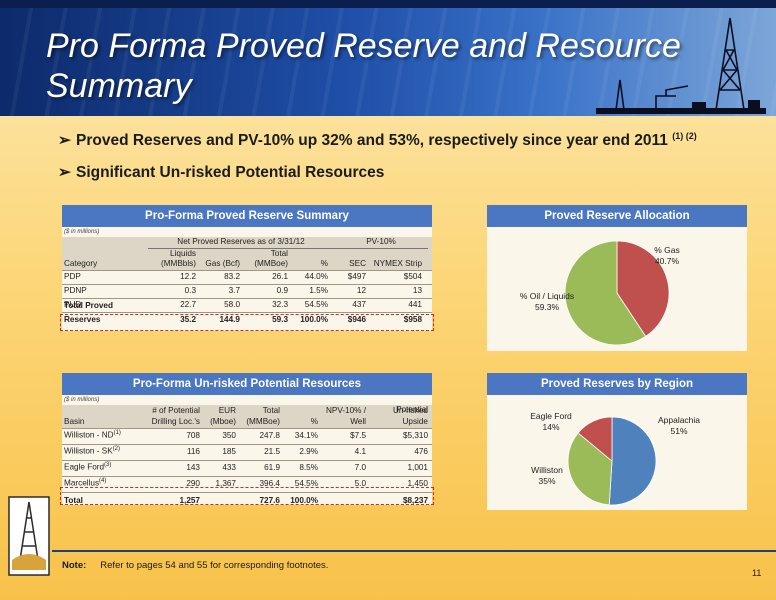 This screenshot has width=776, height=600. I want to click on reserve-table-header: Pro-Forma Proved Reserve Summary, so click(247, 216).